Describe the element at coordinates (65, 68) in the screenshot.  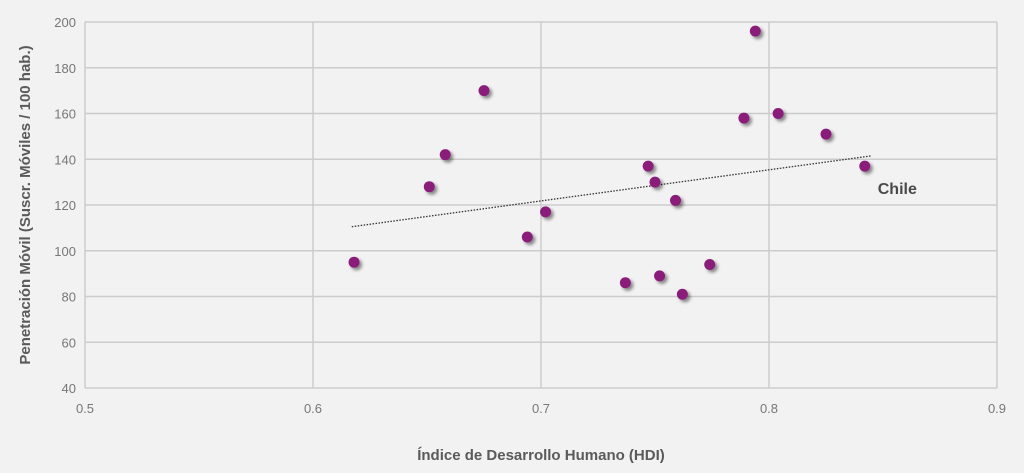
I see `y-tick-label: 180` at that location.